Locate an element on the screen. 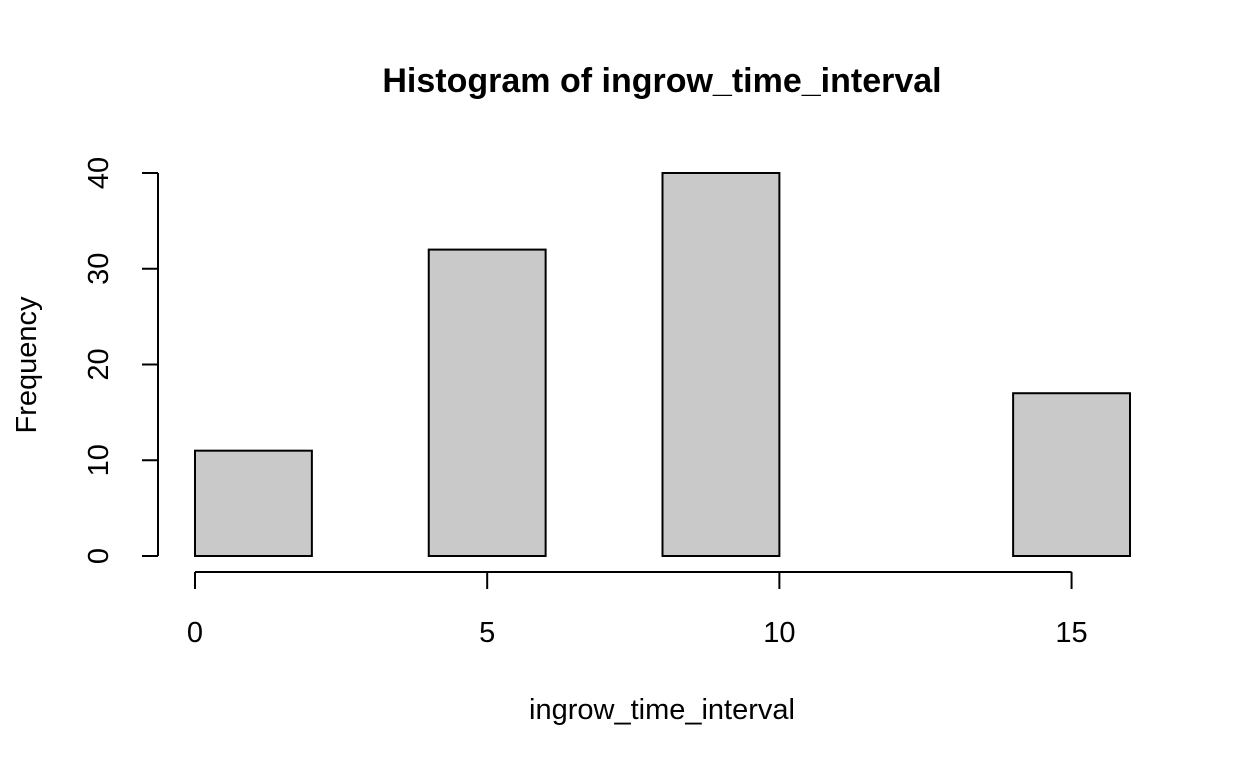 Image resolution: width=1248 pixels, height=768 pixels. y-axis-label: Frequency is located at coordinates (27, 365).